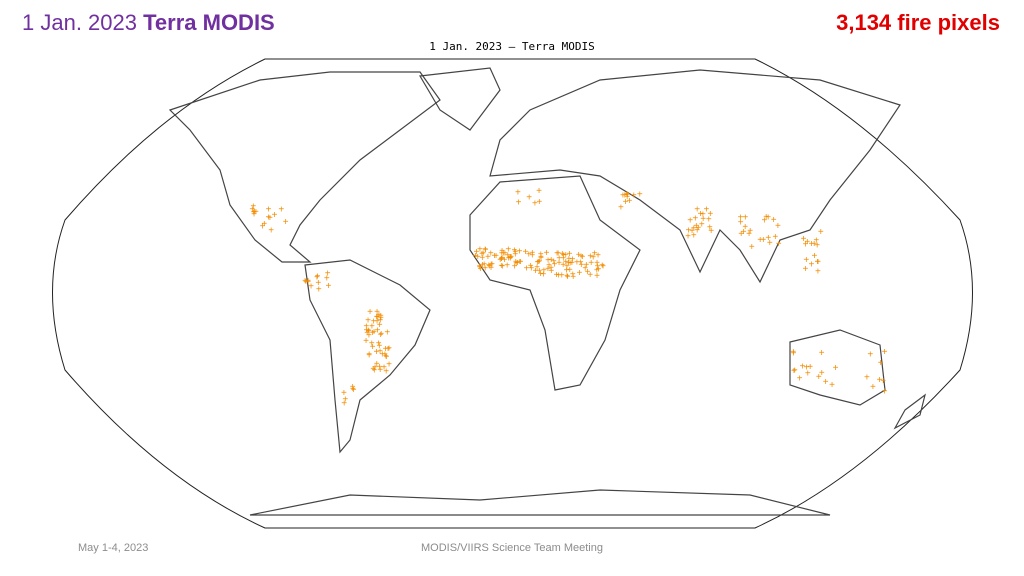 The width and height of the screenshot is (1024, 576). What do you see at coordinates (367, 356) in the screenshot?
I see `south-america` at bounding box center [367, 356].